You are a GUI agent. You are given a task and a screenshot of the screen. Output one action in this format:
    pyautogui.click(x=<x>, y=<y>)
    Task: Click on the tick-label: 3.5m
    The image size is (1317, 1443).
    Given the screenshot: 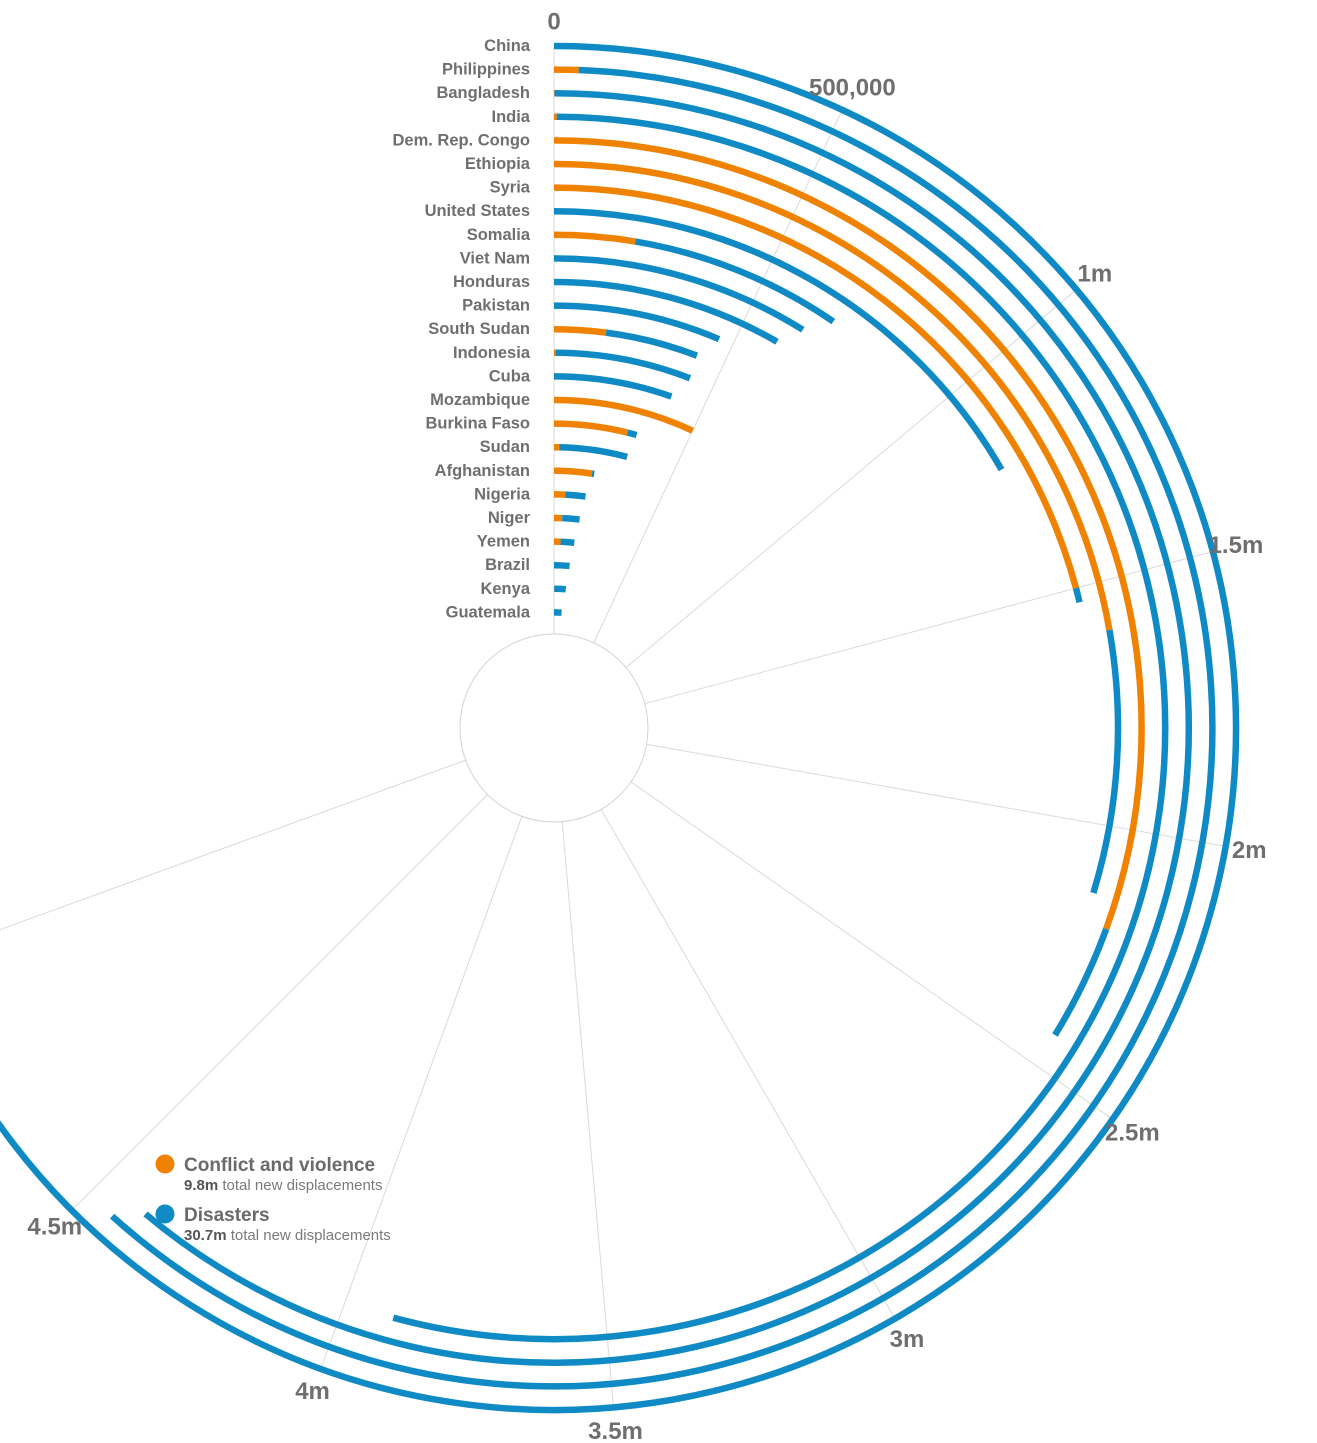 What is the action you would take?
    pyautogui.click(x=615, y=1430)
    